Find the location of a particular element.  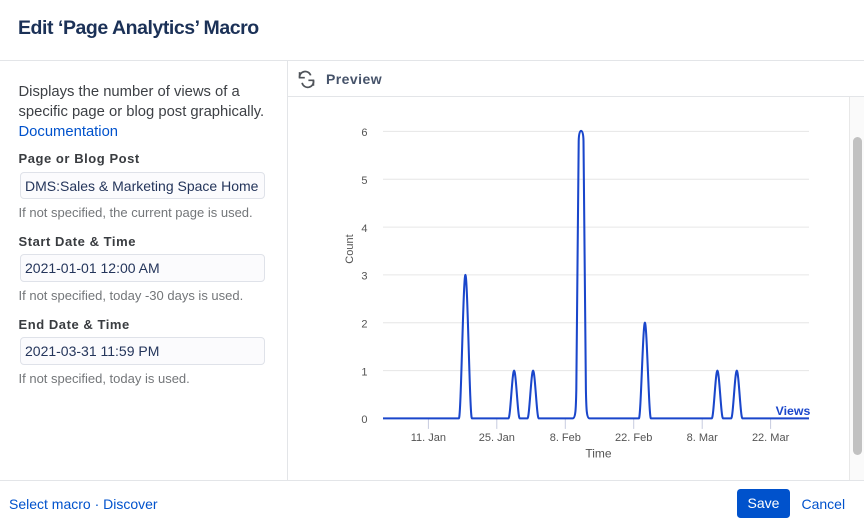

svg-text: 8. Feb is located at coordinates (565, 438).